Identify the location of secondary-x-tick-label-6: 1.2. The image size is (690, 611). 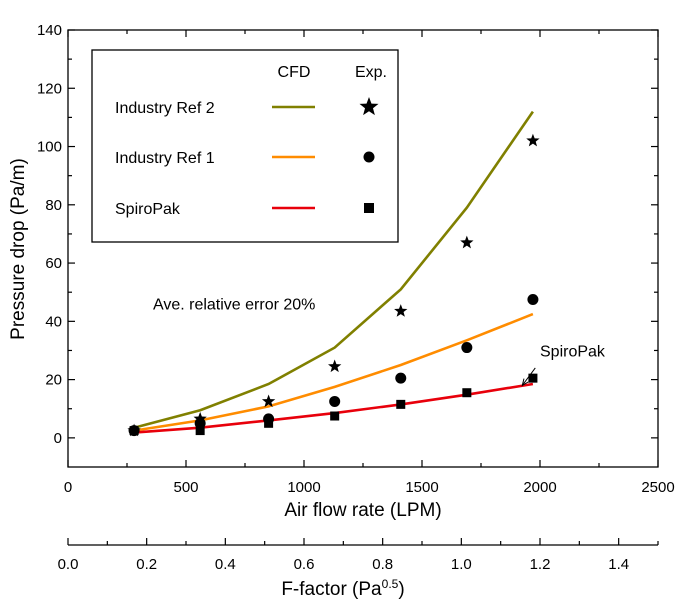
(540, 564).